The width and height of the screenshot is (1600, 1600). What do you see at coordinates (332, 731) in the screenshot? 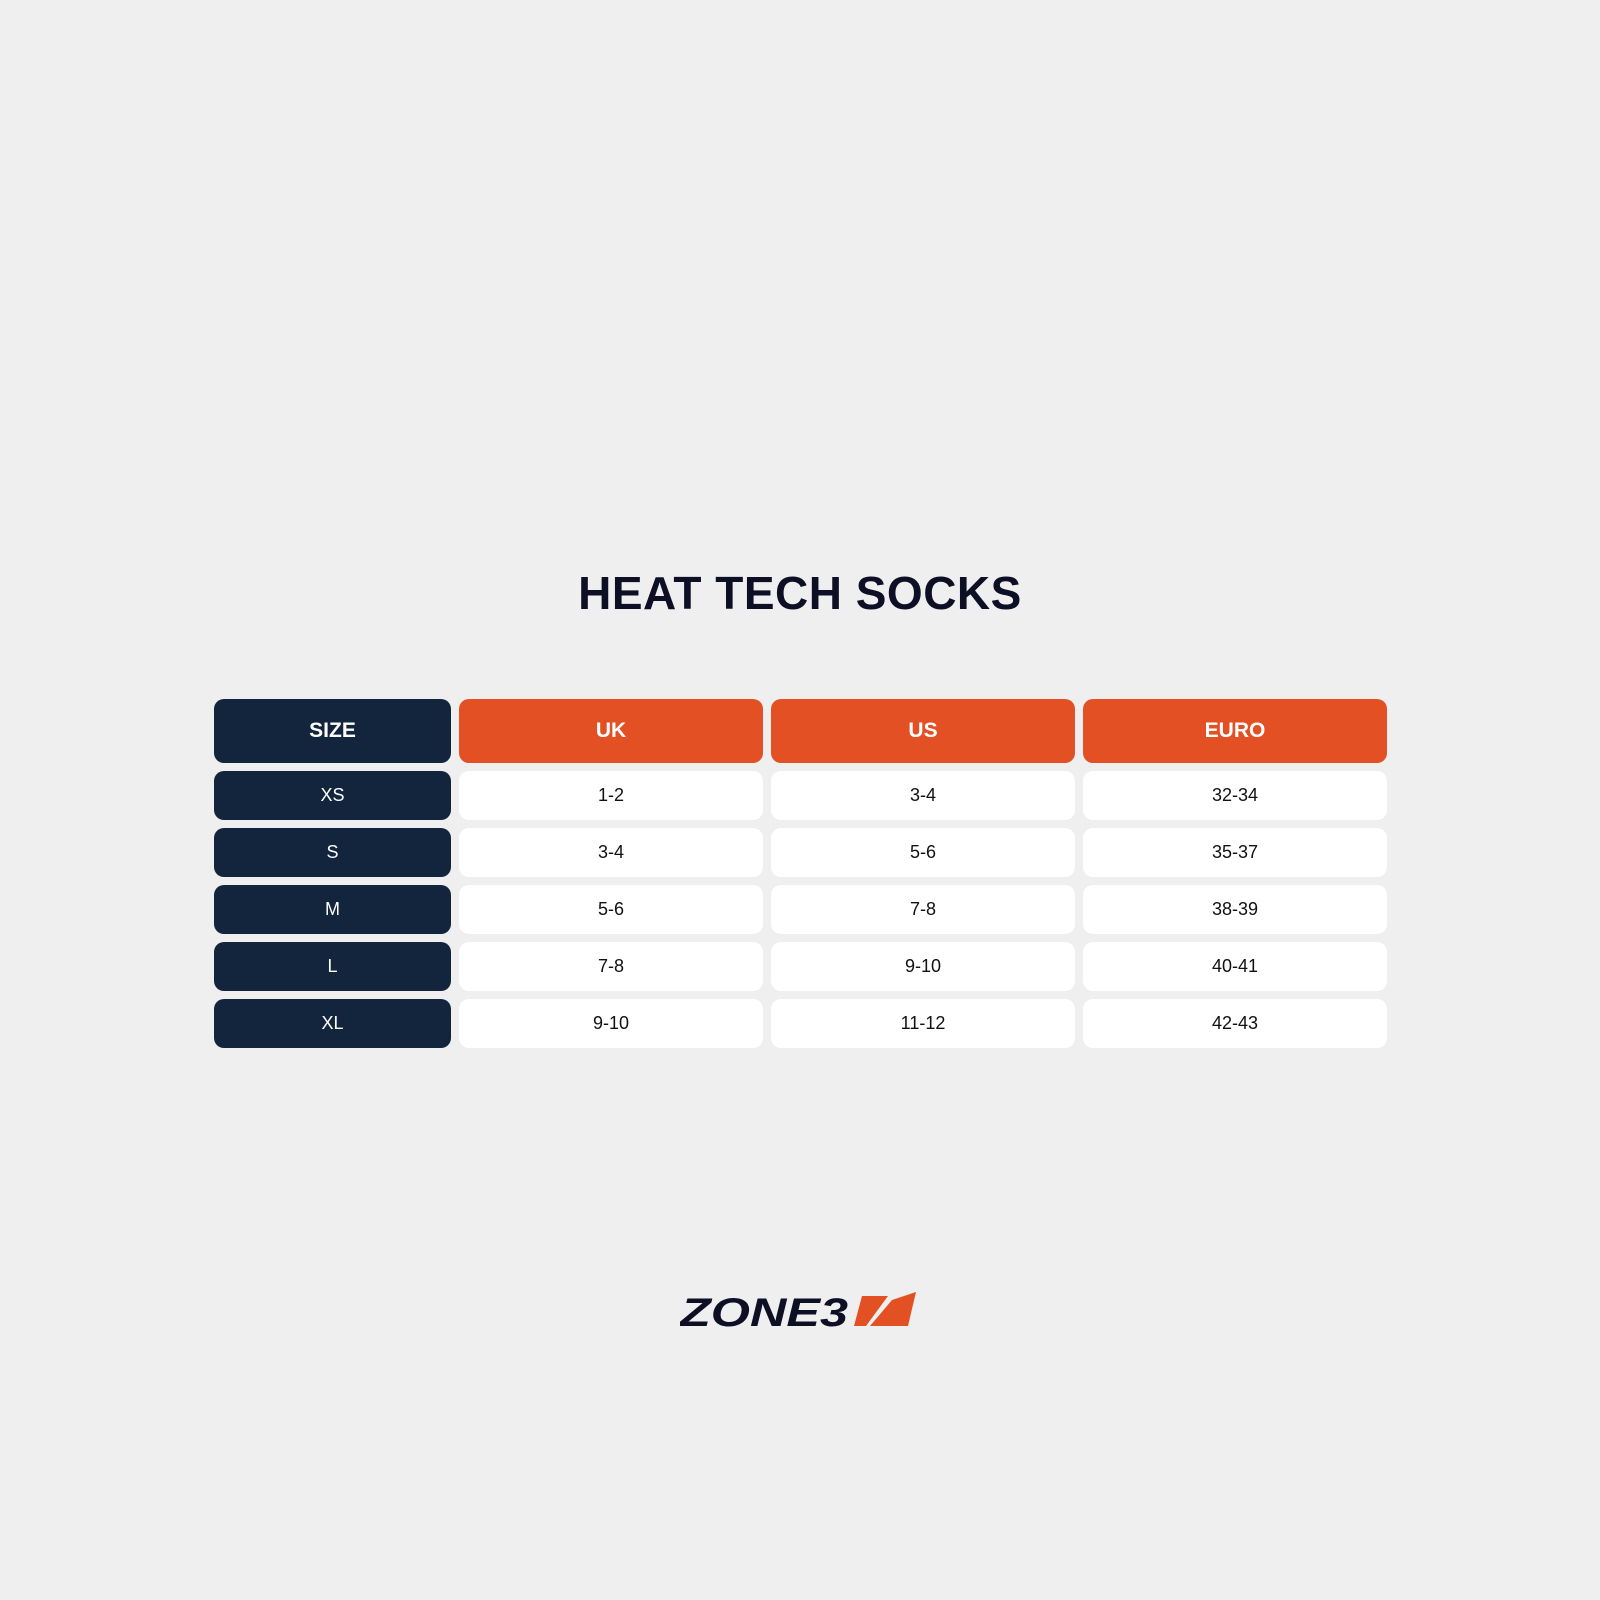
I see `header-size: SIZE` at bounding box center [332, 731].